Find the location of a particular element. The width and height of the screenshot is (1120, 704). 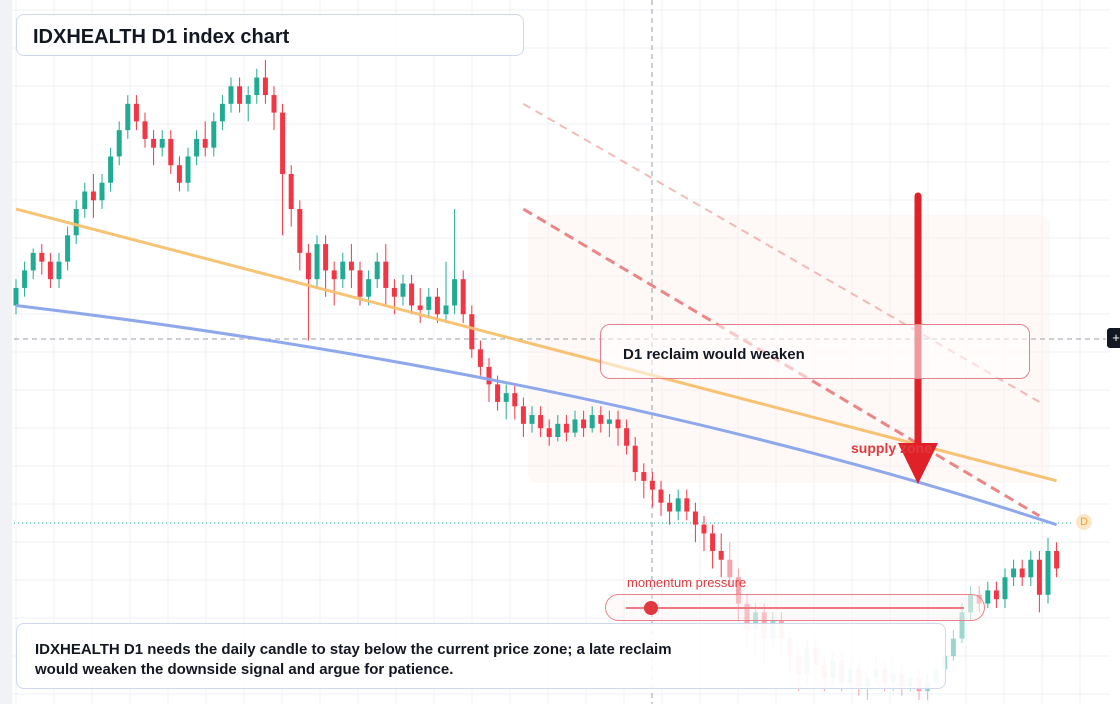

momentum-knob is located at coordinates (651, 608).